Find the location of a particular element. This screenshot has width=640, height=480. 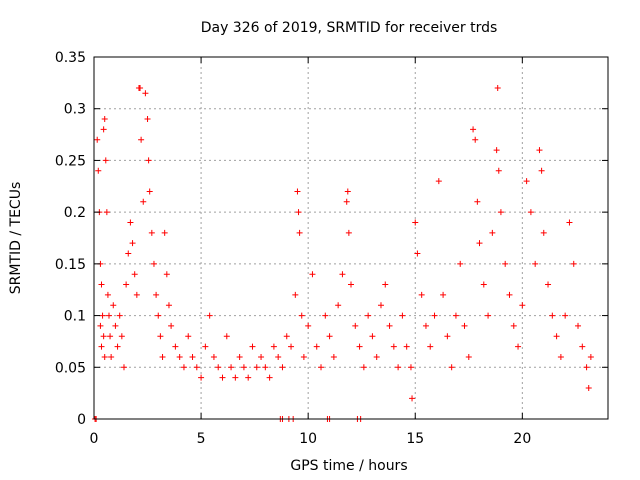

y-tick-label: 0.05 is located at coordinates (70, 368).